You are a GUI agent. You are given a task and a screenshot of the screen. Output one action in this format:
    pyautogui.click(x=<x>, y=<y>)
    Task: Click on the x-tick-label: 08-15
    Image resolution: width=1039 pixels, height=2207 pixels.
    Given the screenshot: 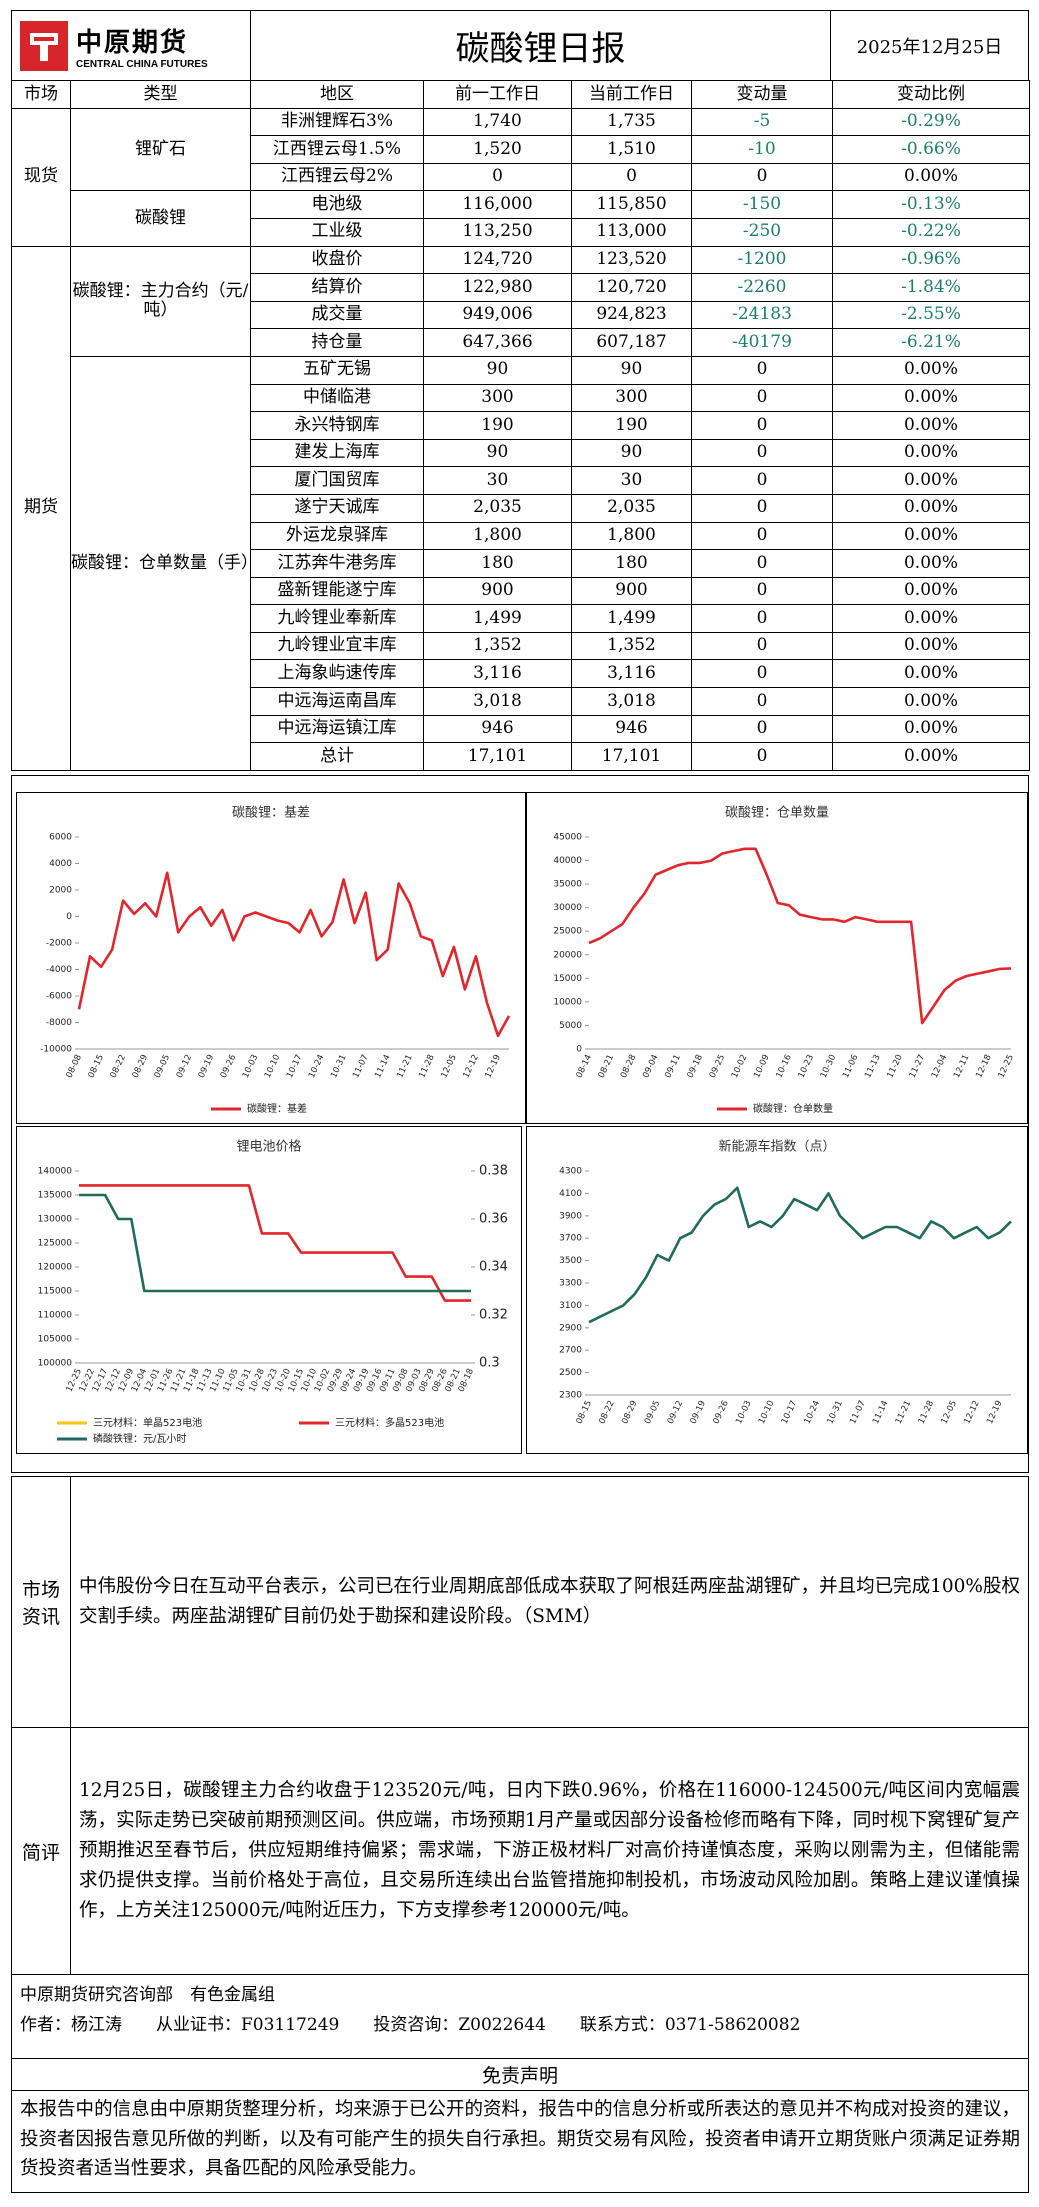 What is the action you would take?
    pyautogui.click(x=584, y=1412)
    